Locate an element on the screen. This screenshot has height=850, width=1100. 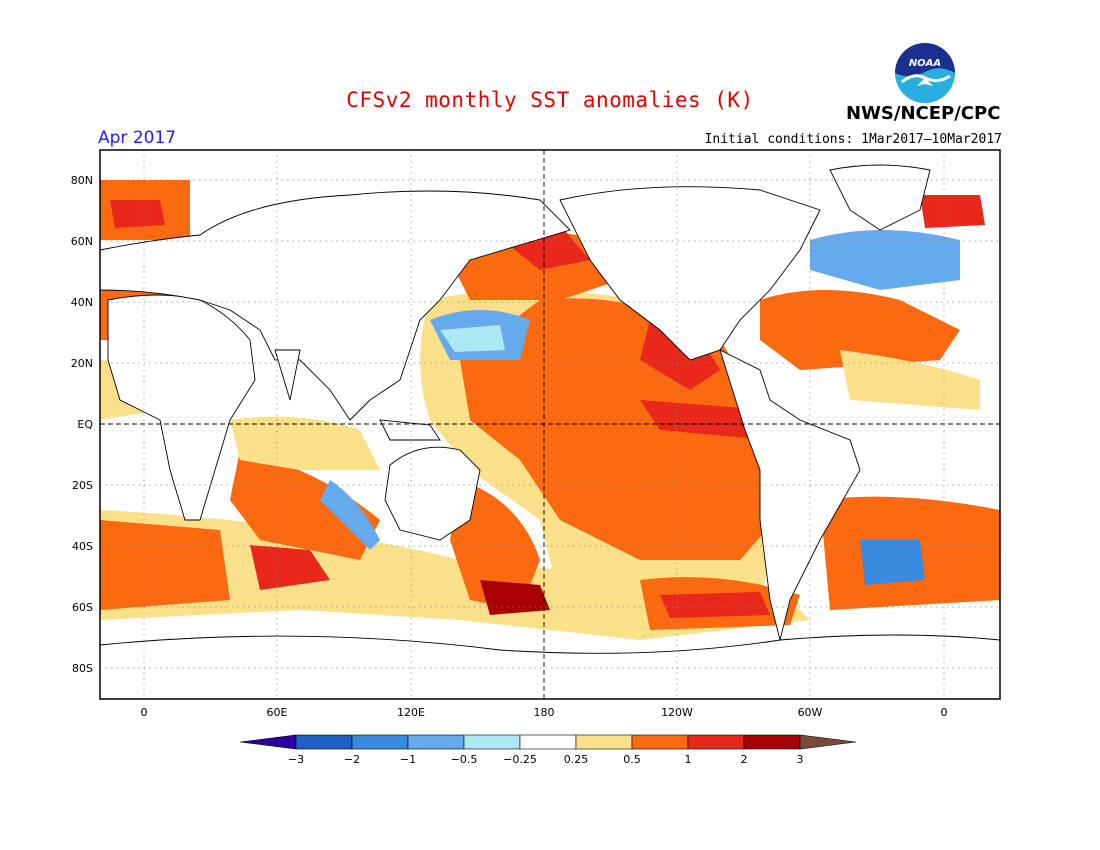
colorbar-label: 0.25 is located at coordinates (576, 759).